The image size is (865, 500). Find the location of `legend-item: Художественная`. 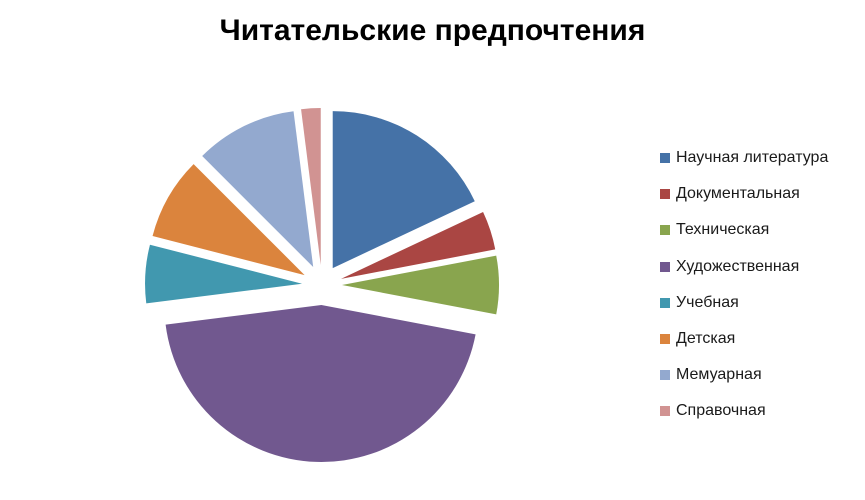

legend-item: Художественная is located at coordinates (744, 267).